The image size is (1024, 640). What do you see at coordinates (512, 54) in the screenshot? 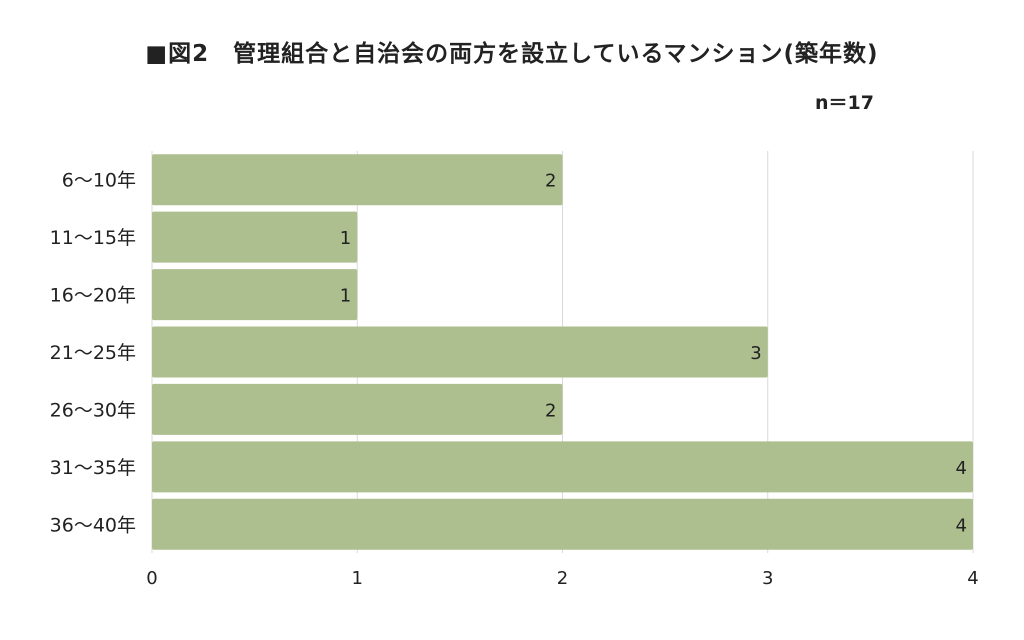
I see `chart-title: ■図2 管理組合と自治会の両方を設立しているマンション(築年数)` at bounding box center [512, 54].